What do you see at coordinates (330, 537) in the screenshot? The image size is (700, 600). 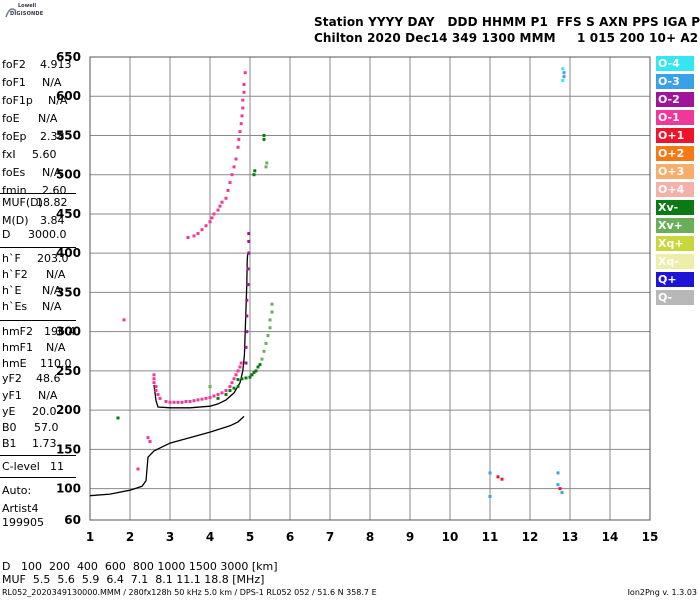 I see `x-tick-label: 7` at bounding box center [330, 537].